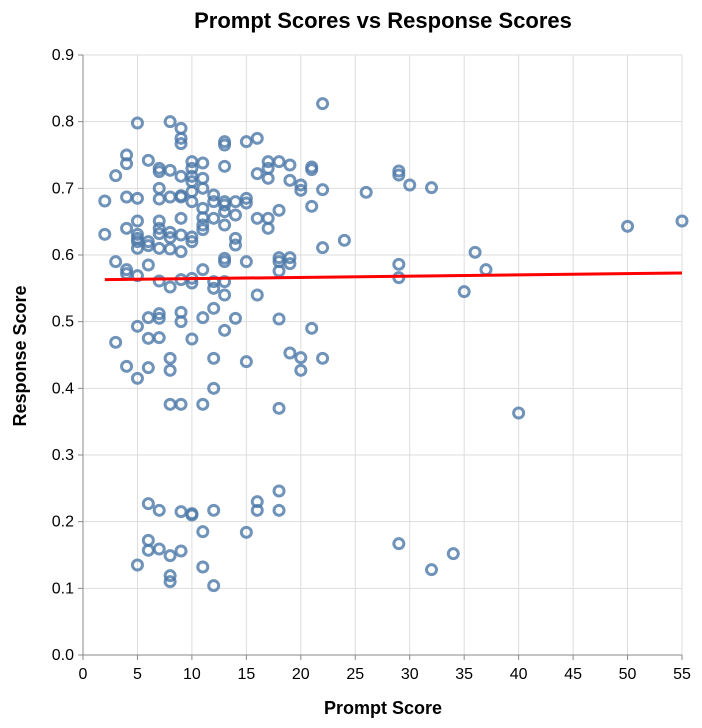 The width and height of the screenshot is (702, 728). What do you see at coordinates (246, 674) in the screenshot?
I see `x-tick-label: 15` at bounding box center [246, 674].